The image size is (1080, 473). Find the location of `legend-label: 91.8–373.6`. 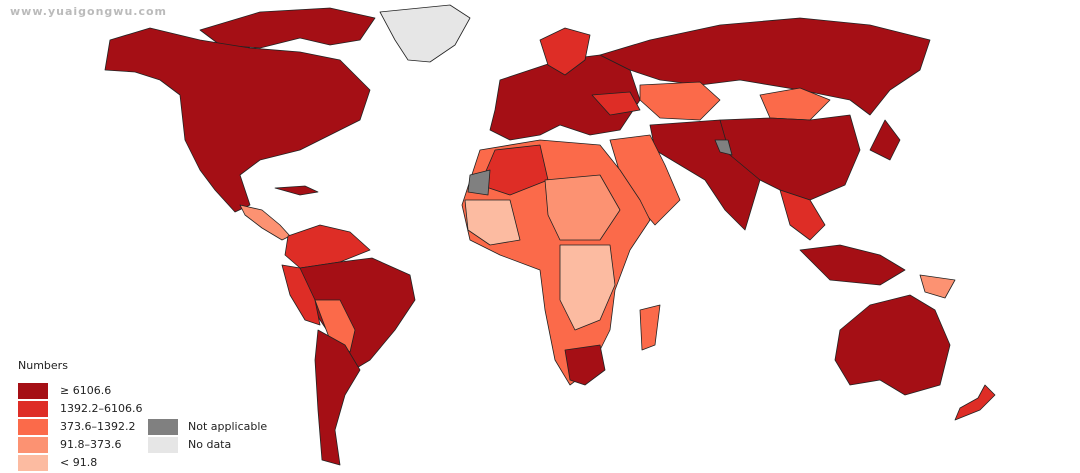

legend-label: 91.8–373.6 is located at coordinates (90, 444).